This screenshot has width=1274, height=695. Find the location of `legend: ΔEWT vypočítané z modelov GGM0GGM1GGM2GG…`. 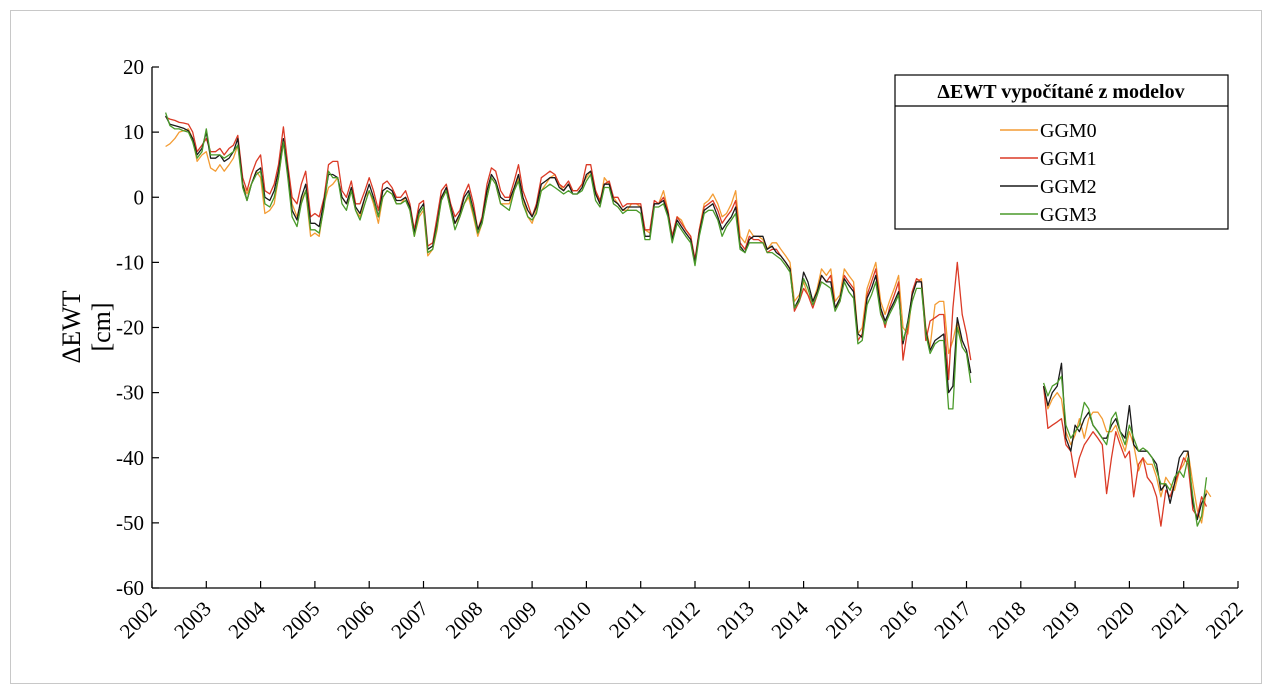

legend: ΔEWT vypočítané z modelov GGM0GGM1GGM2GG… is located at coordinates (1061, 152).